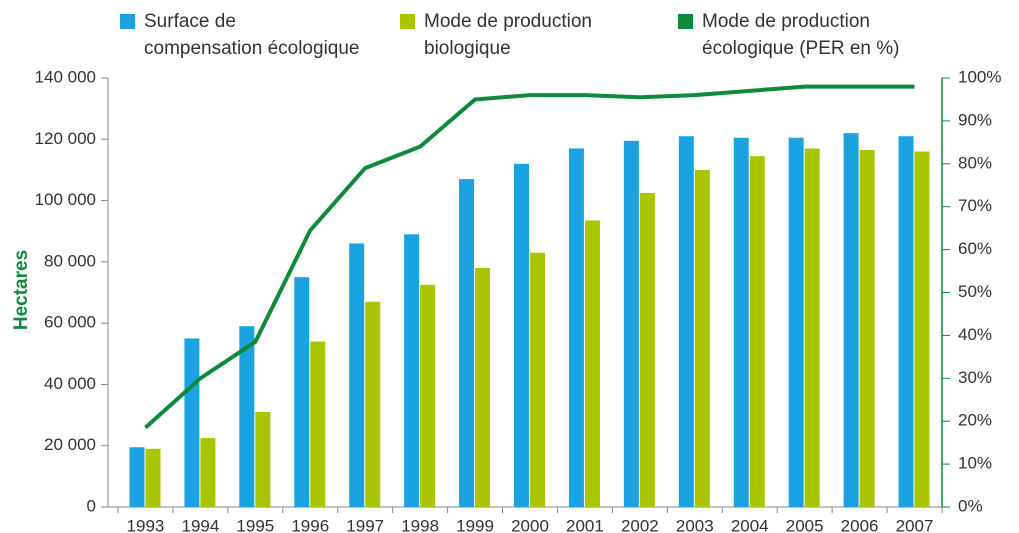 This screenshot has height=533, width=1019. I want to click on legend-entry: Mode de production biologique, so click(496, 35).